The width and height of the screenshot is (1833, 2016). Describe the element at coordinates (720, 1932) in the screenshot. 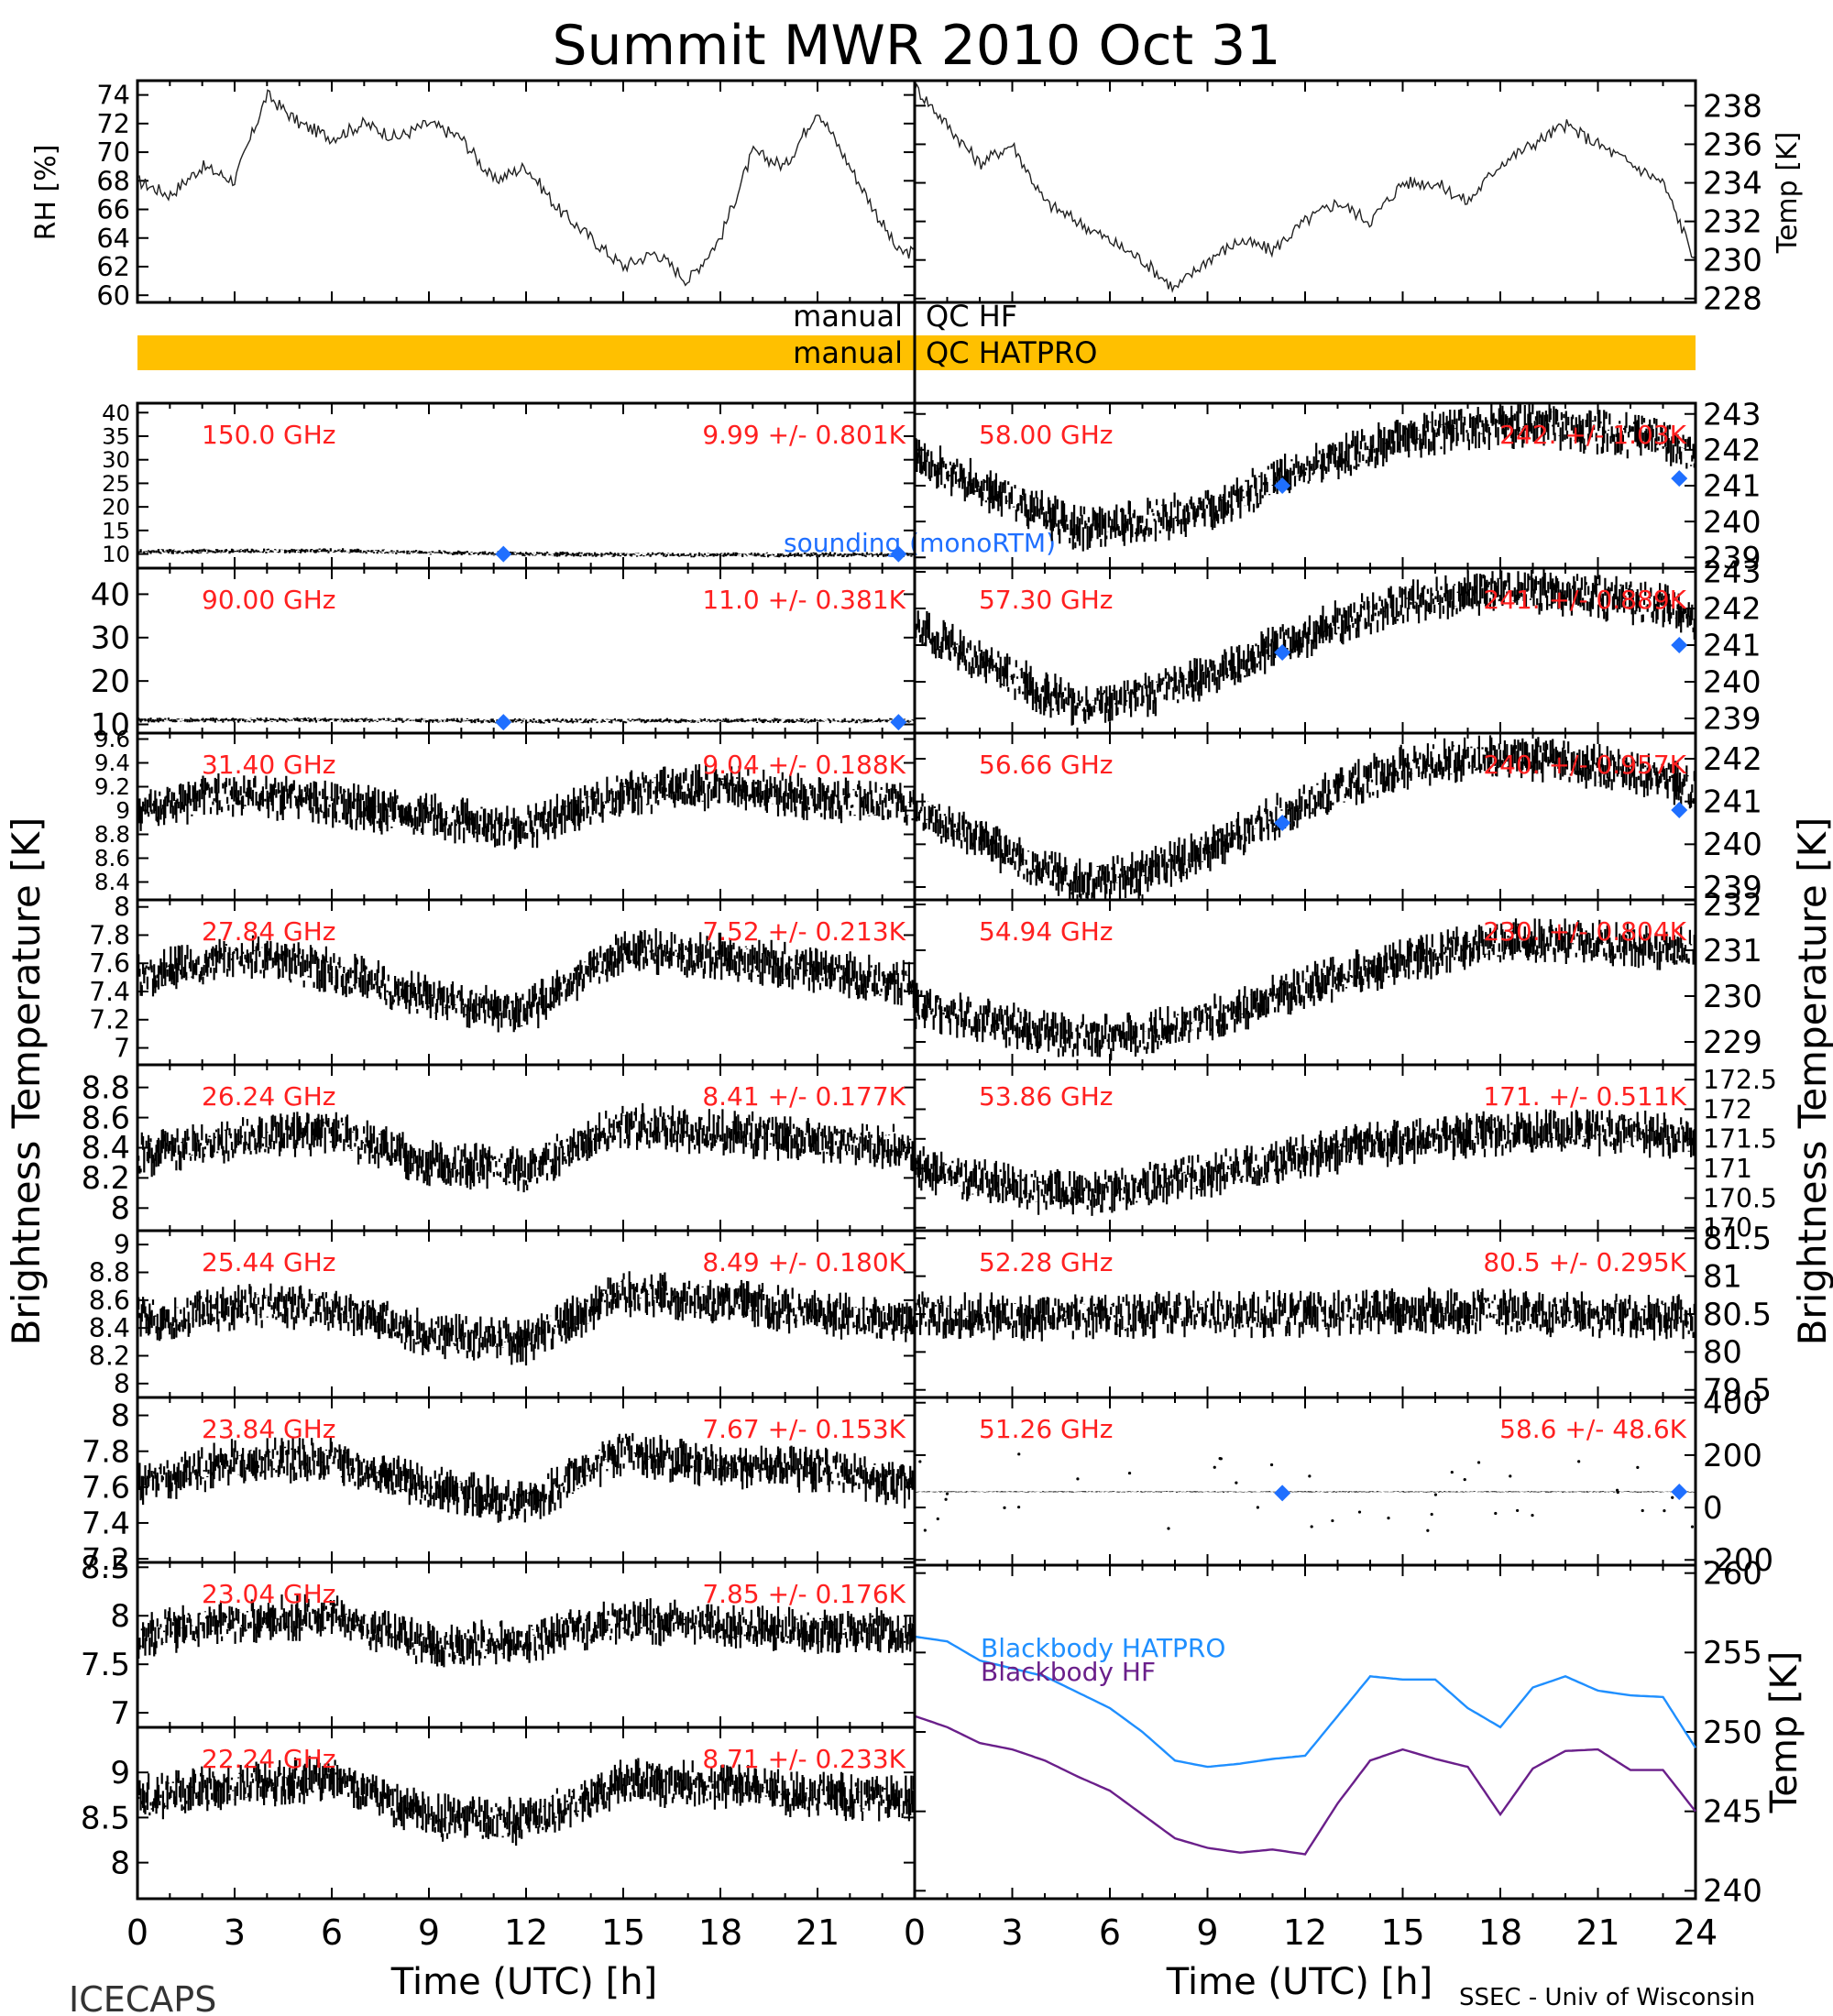

I see `x-tick-label: 18` at that location.